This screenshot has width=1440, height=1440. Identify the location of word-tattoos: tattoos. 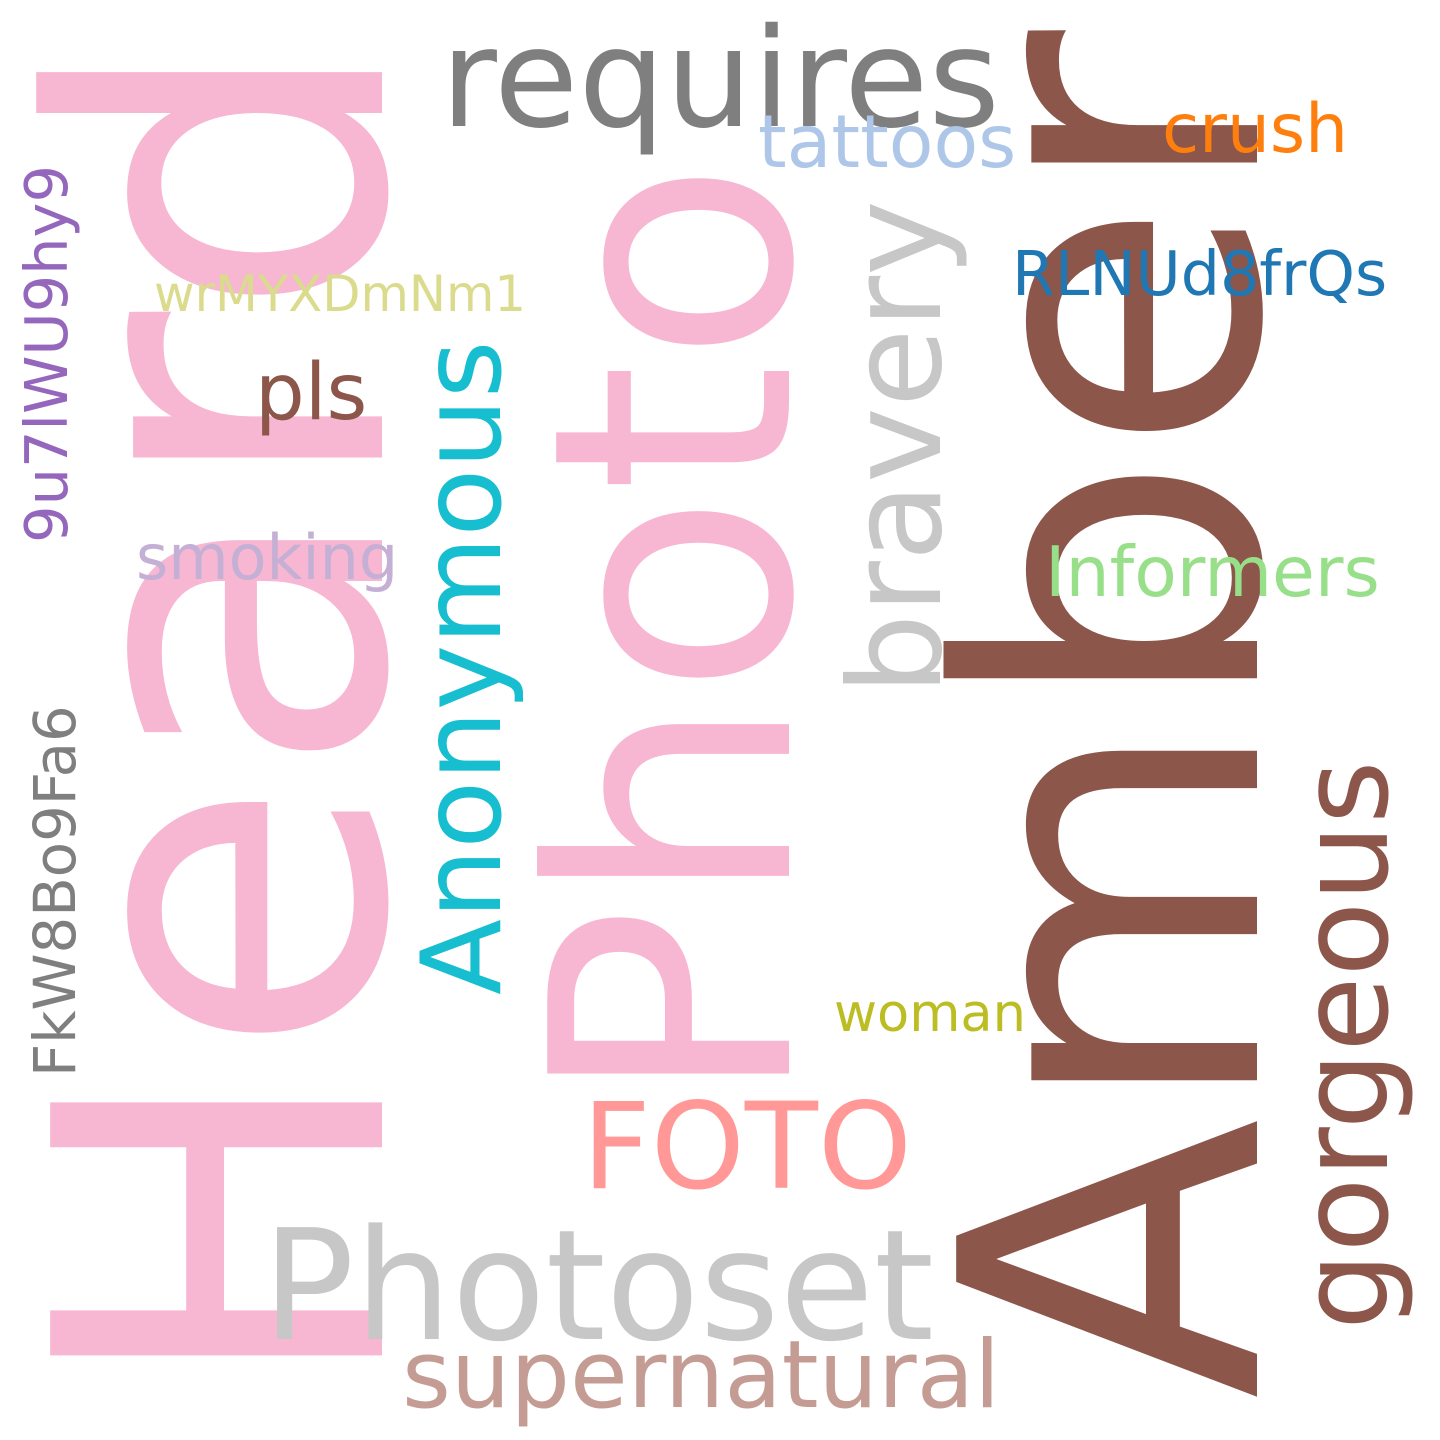
(887, 142).